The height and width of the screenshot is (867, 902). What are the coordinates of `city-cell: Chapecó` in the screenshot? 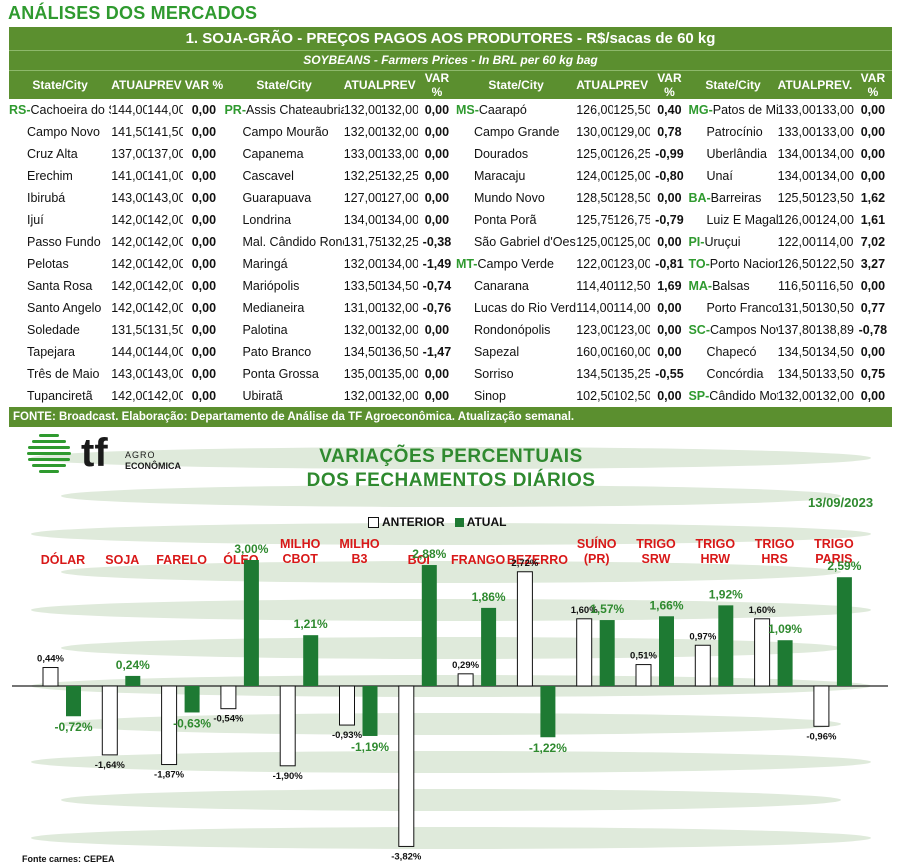 It's located at (733, 352).